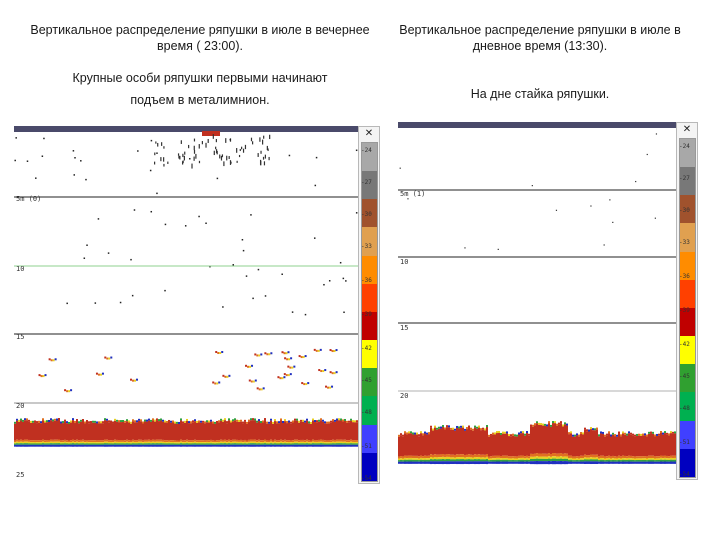 The height and width of the screenshot is (540, 720). Describe the element at coordinates (369, 185) in the screenshot. I see `color-scale-segment` at that location.